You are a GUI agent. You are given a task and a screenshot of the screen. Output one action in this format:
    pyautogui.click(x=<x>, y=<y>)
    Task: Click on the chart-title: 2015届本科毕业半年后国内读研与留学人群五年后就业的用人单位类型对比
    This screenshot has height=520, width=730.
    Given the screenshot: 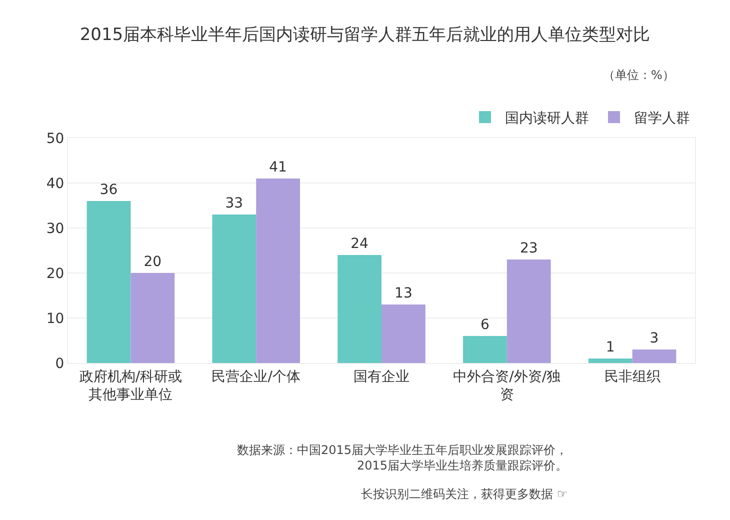 What is the action you would take?
    pyautogui.click(x=365, y=34)
    